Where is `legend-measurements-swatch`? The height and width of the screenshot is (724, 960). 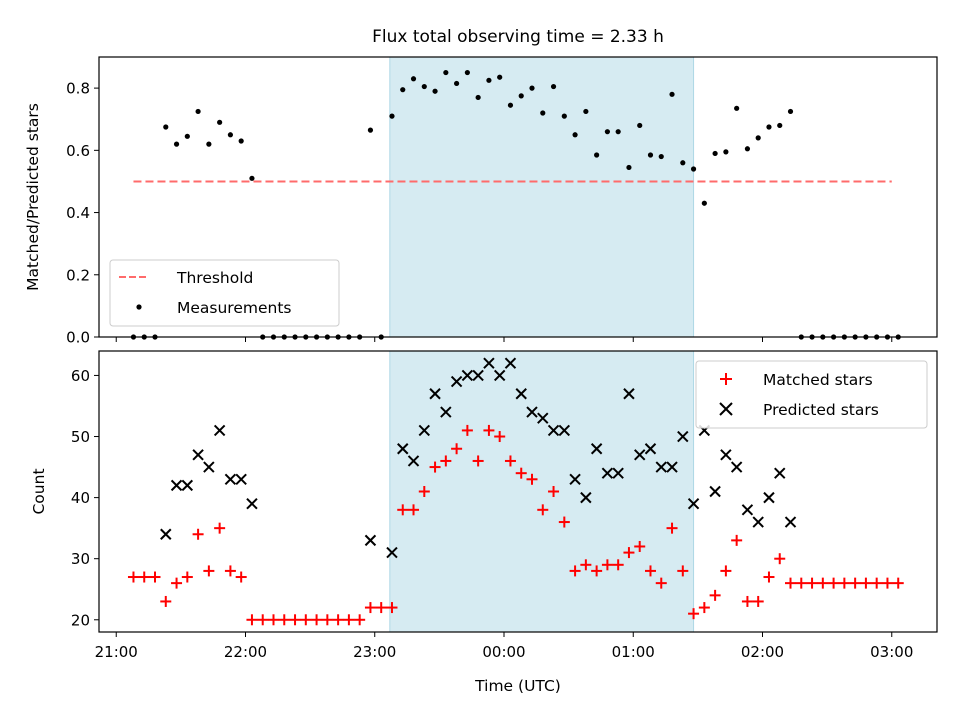
legend-measurements-swatch is located at coordinates (139, 307).